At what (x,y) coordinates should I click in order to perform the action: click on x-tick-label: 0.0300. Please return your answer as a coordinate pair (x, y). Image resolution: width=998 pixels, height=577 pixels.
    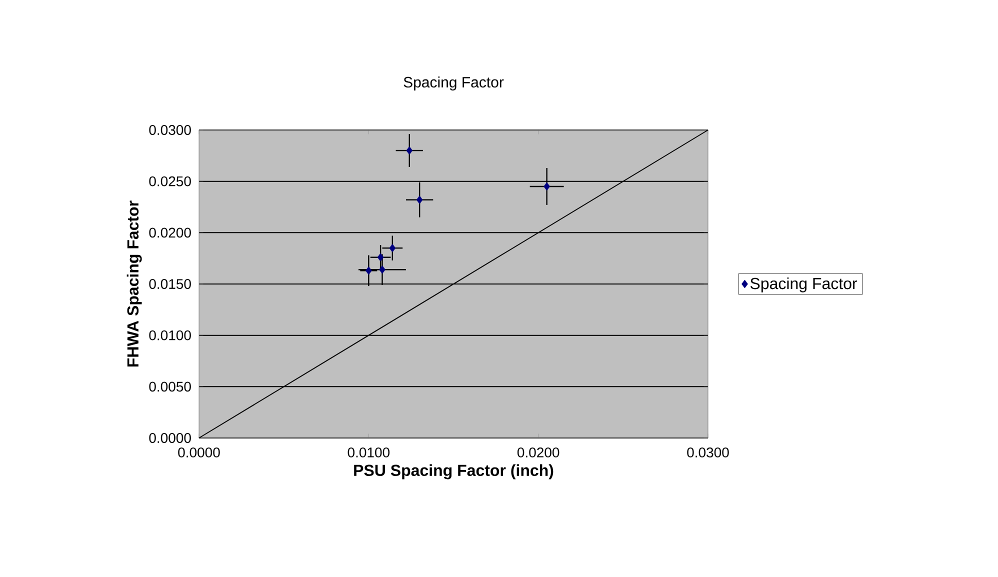
    Looking at the image, I should click on (708, 453).